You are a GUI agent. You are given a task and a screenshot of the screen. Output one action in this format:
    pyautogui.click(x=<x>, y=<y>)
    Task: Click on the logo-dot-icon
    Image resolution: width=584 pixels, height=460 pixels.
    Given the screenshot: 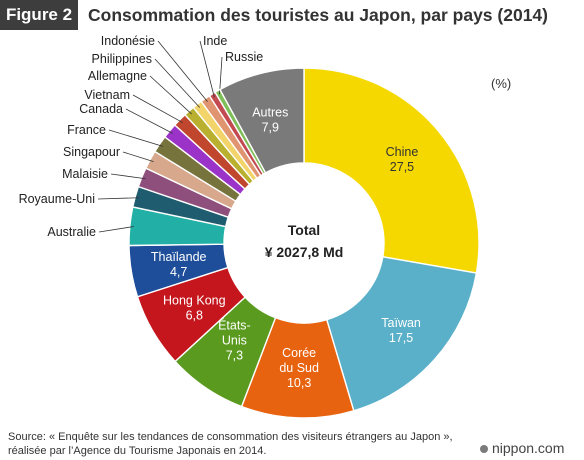 What is the action you would take?
    pyautogui.click(x=484, y=449)
    